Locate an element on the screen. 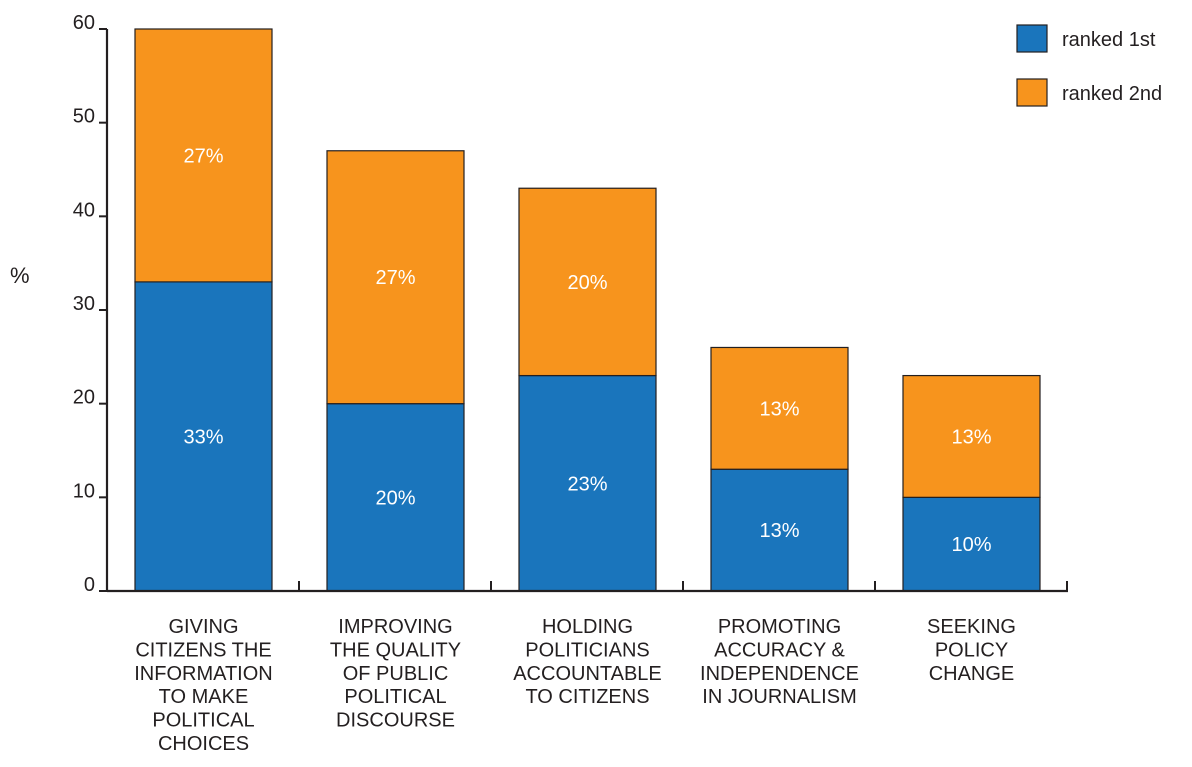 This screenshot has width=1192, height=767. legend-label-ranked-2nd: ranked 2nd is located at coordinates (1112, 94).